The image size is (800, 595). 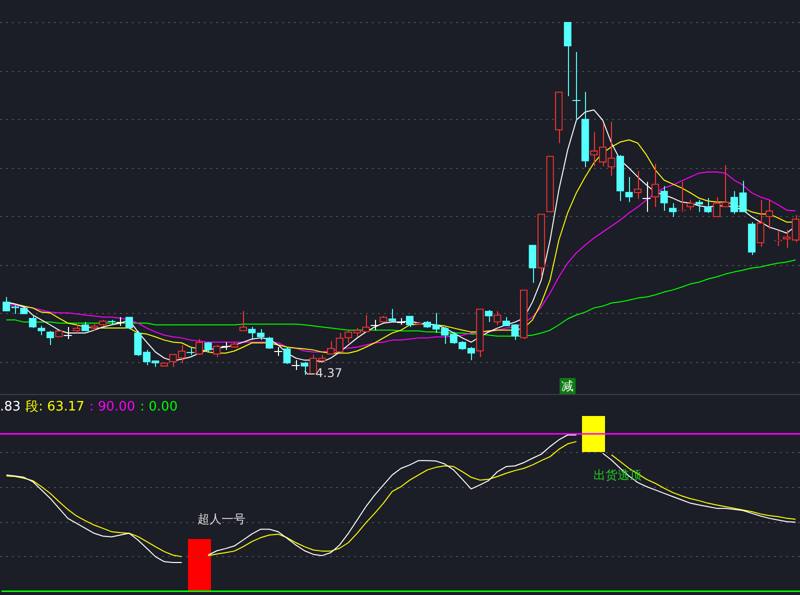 I want to click on annotation: 超人一号, so click(x=222, y=519).